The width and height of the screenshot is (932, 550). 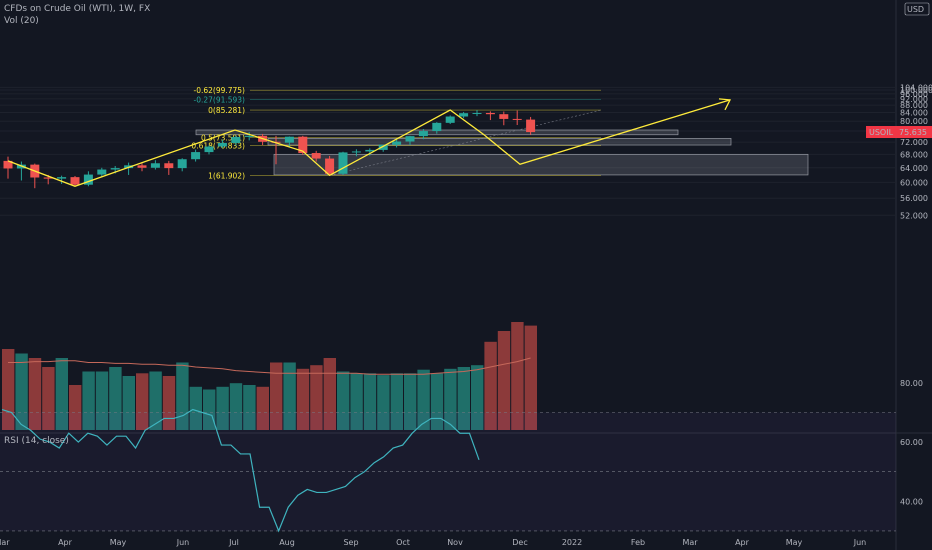 What do you see at coordinates (269, 376) in the screenshot?
I see `volume-pane` at bounding box center [269, 376].